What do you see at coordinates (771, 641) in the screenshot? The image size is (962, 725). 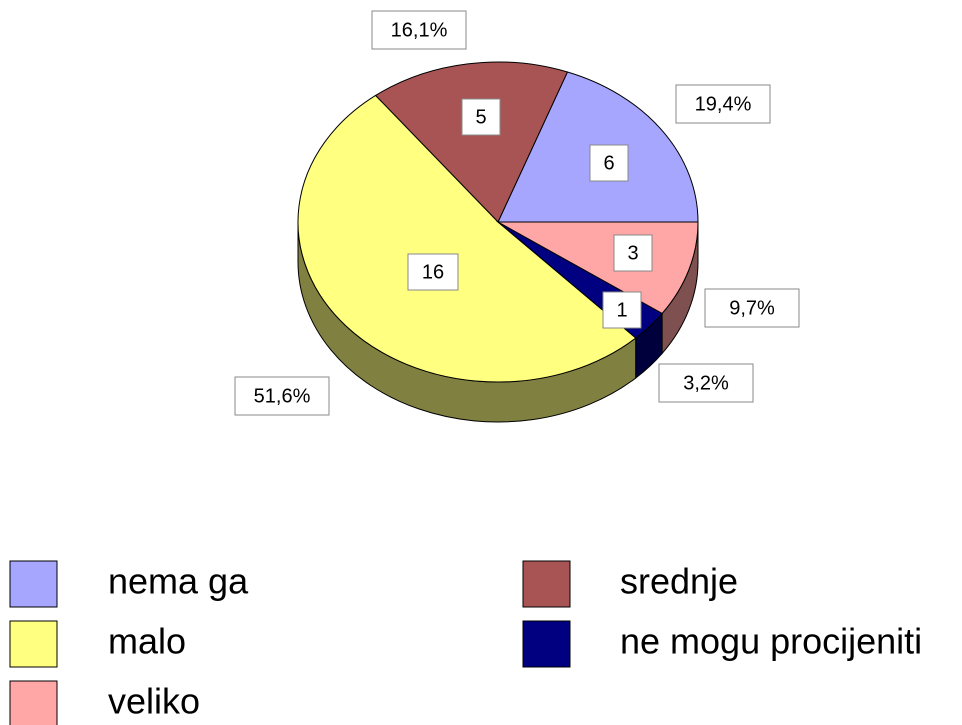 I see `legend-label: ne mogu procijeniti` at bounding box center [771, 641].